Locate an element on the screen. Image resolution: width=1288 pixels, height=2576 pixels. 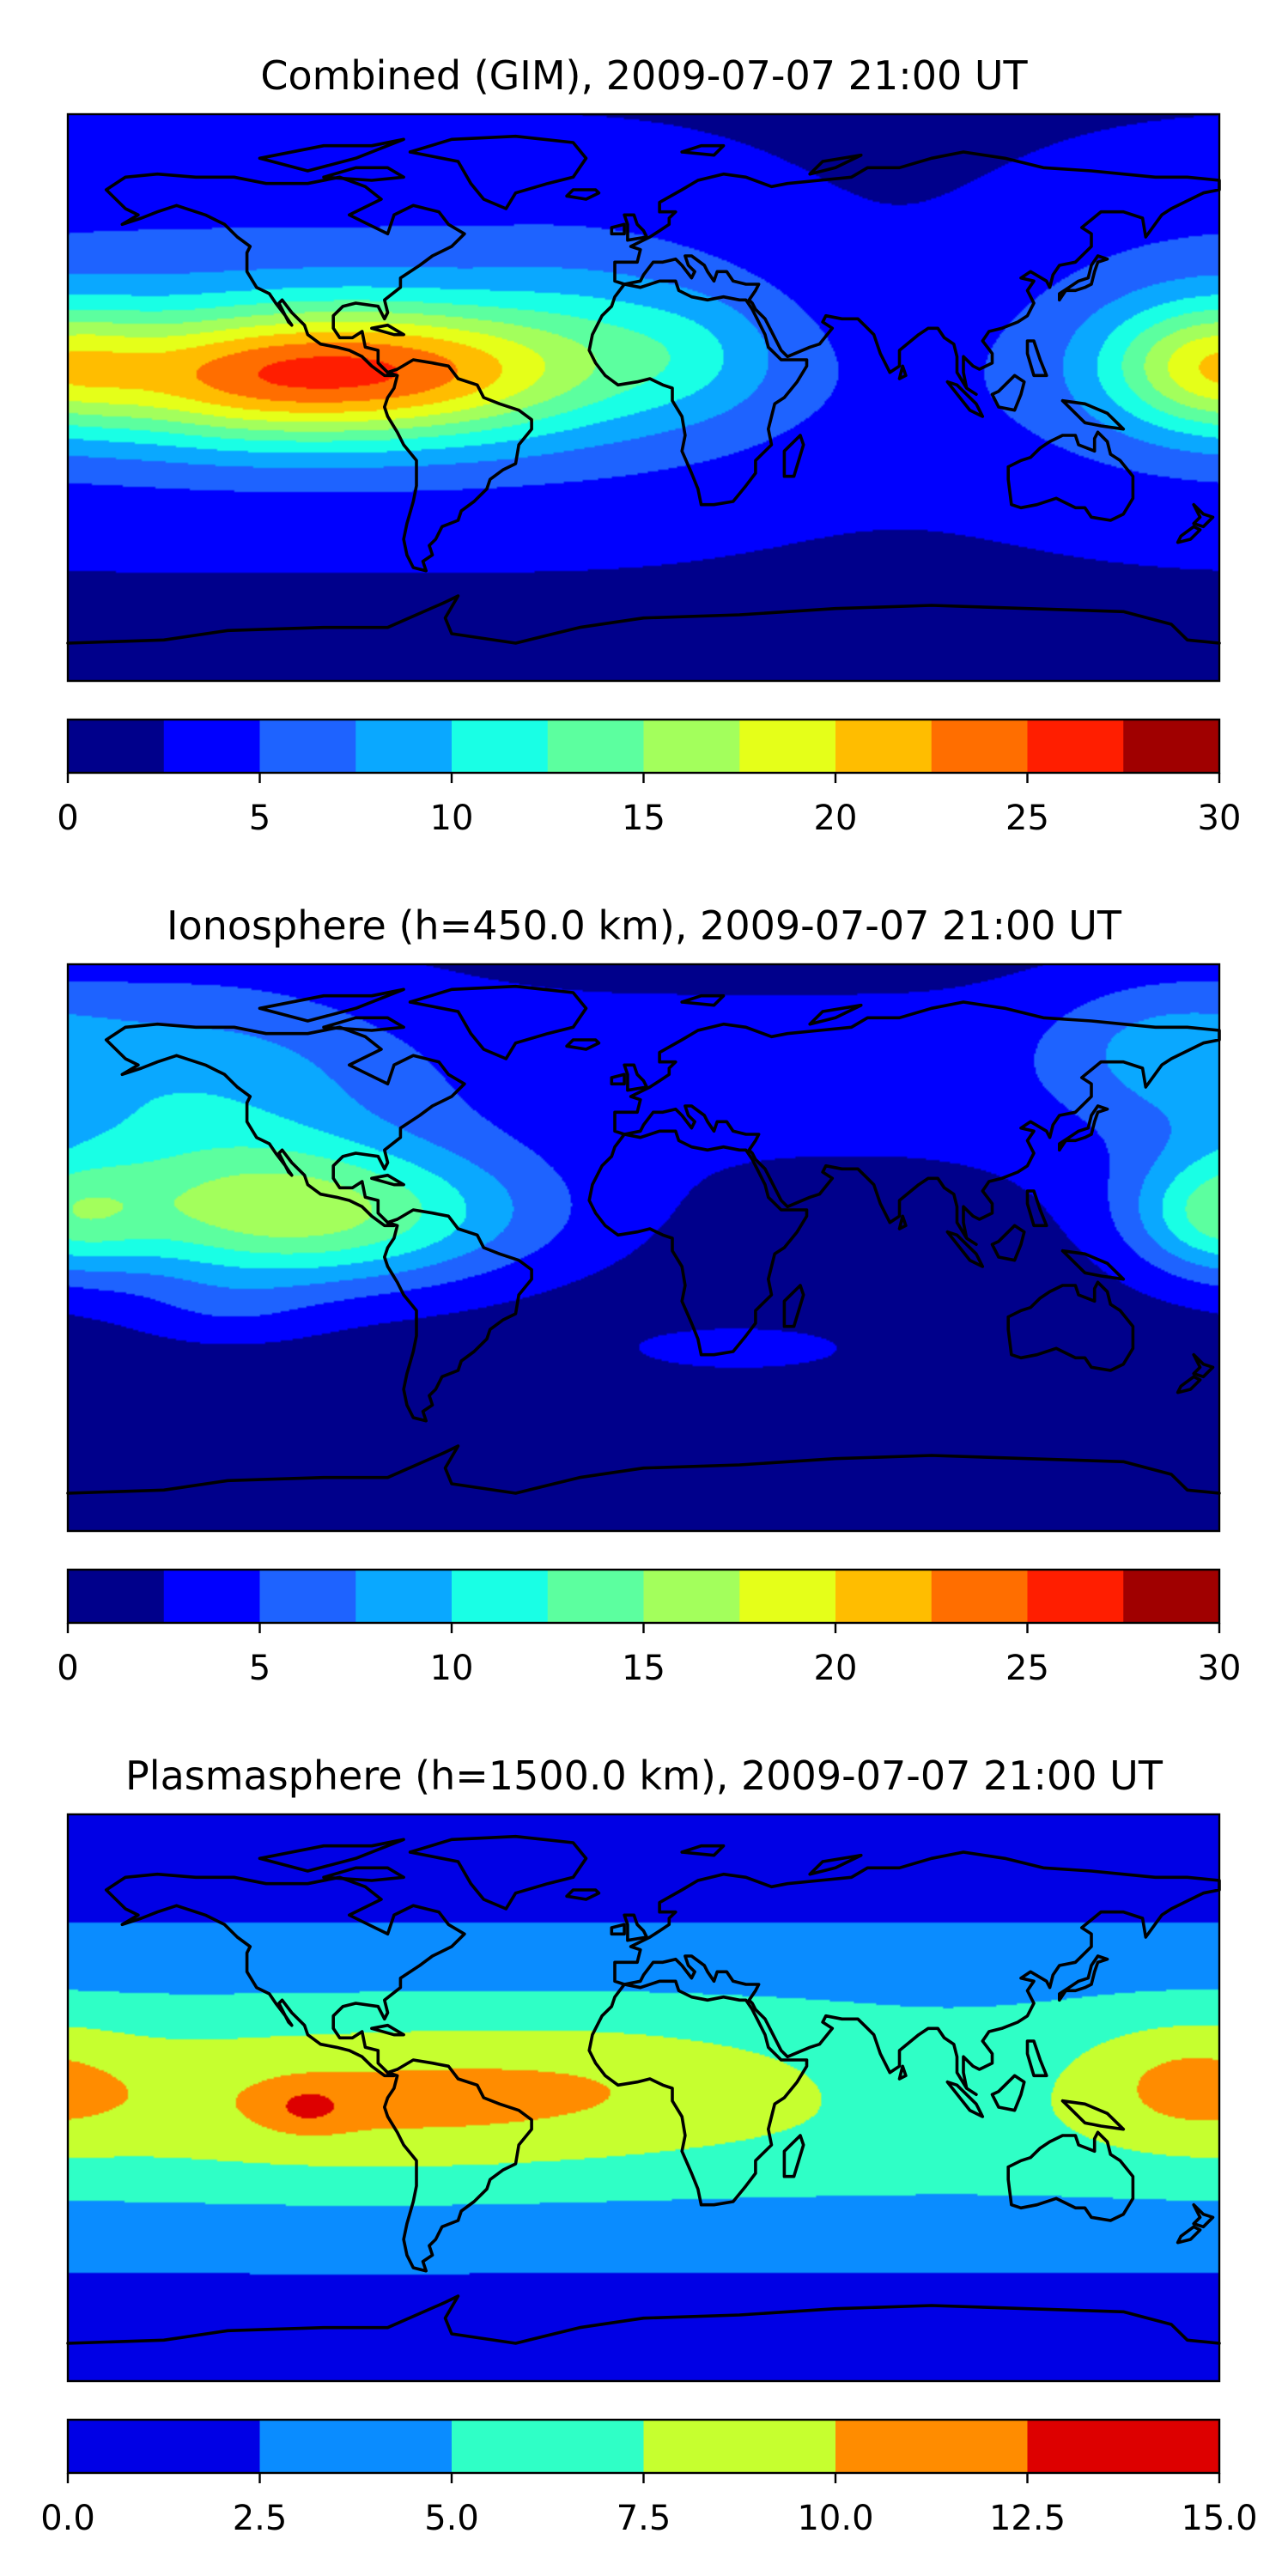
map-title: Combined (GIM), 2009-07-07 21:00 UT is located at coordinates (644, 75).